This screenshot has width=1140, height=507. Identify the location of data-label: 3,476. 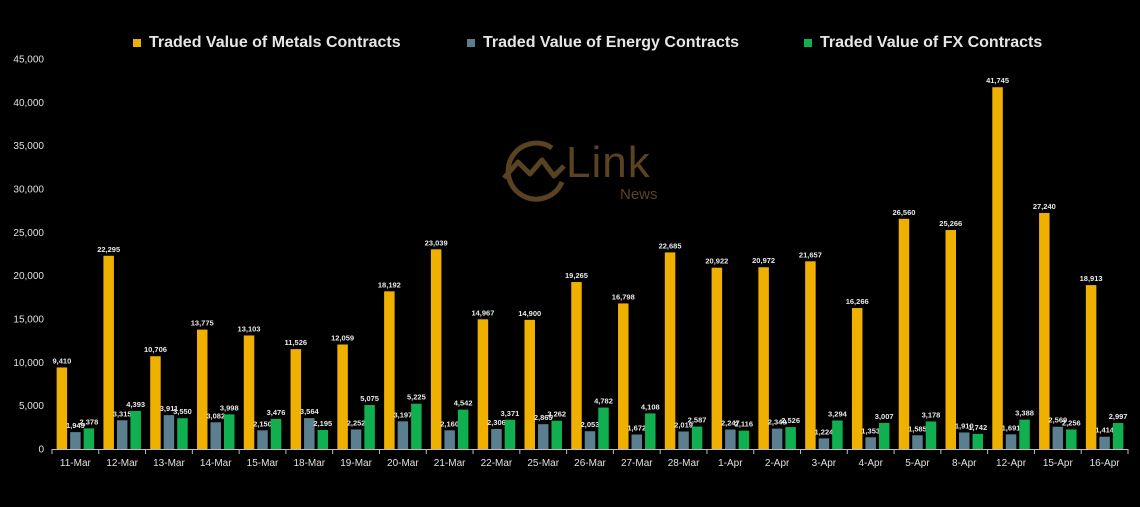
(276, 412).